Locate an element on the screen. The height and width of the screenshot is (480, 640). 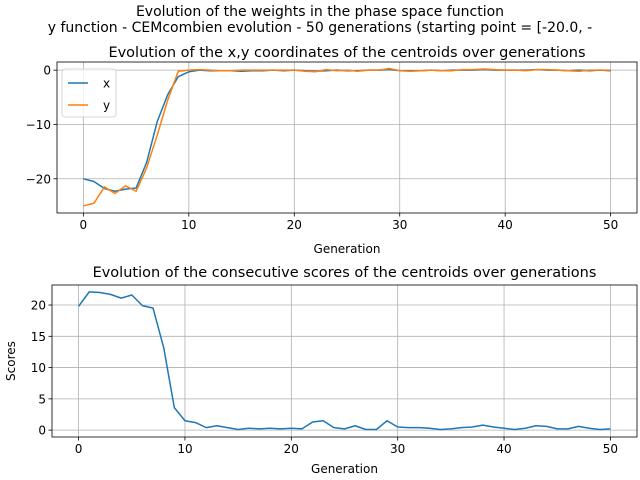
y-tick-label: 20 is located at coordinates (38, 306).